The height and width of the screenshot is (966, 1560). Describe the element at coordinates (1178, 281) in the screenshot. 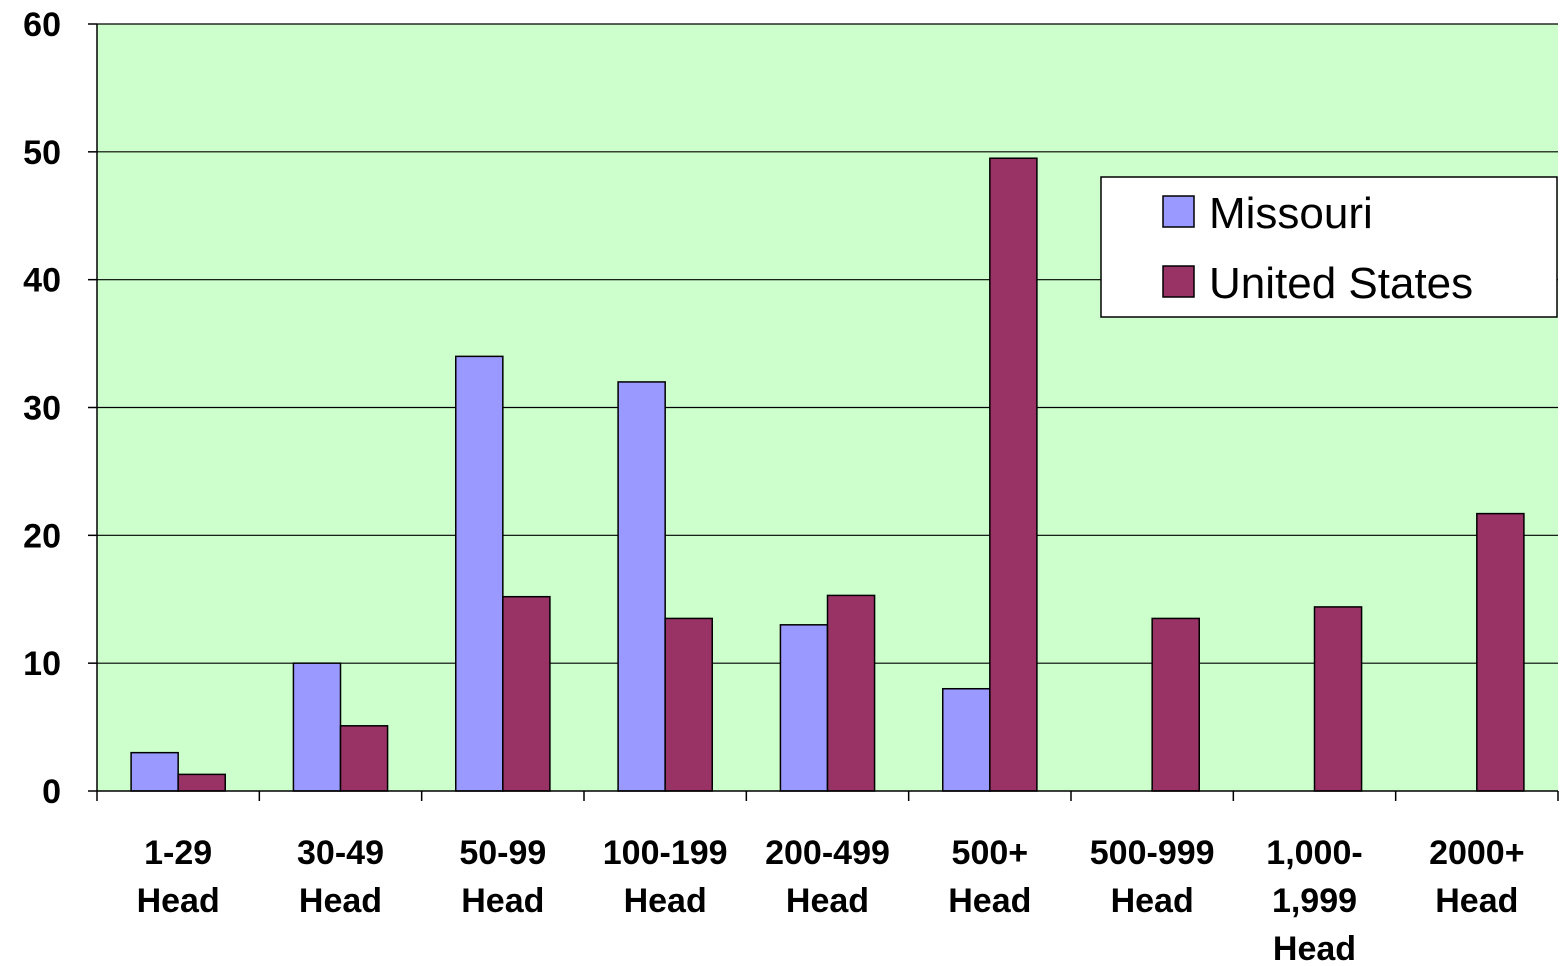

I see `legend-swatch-united-states` at that location.